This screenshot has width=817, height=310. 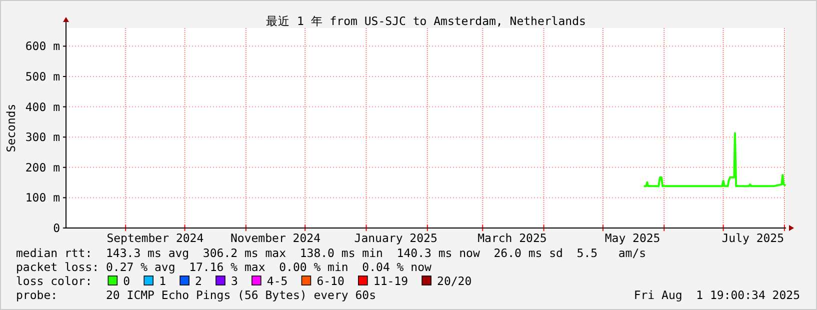 What do you see at coordinates (632, 238) in the screenshot?
I see `x-tick-label: May 2025` at bounding box center [632, 238].